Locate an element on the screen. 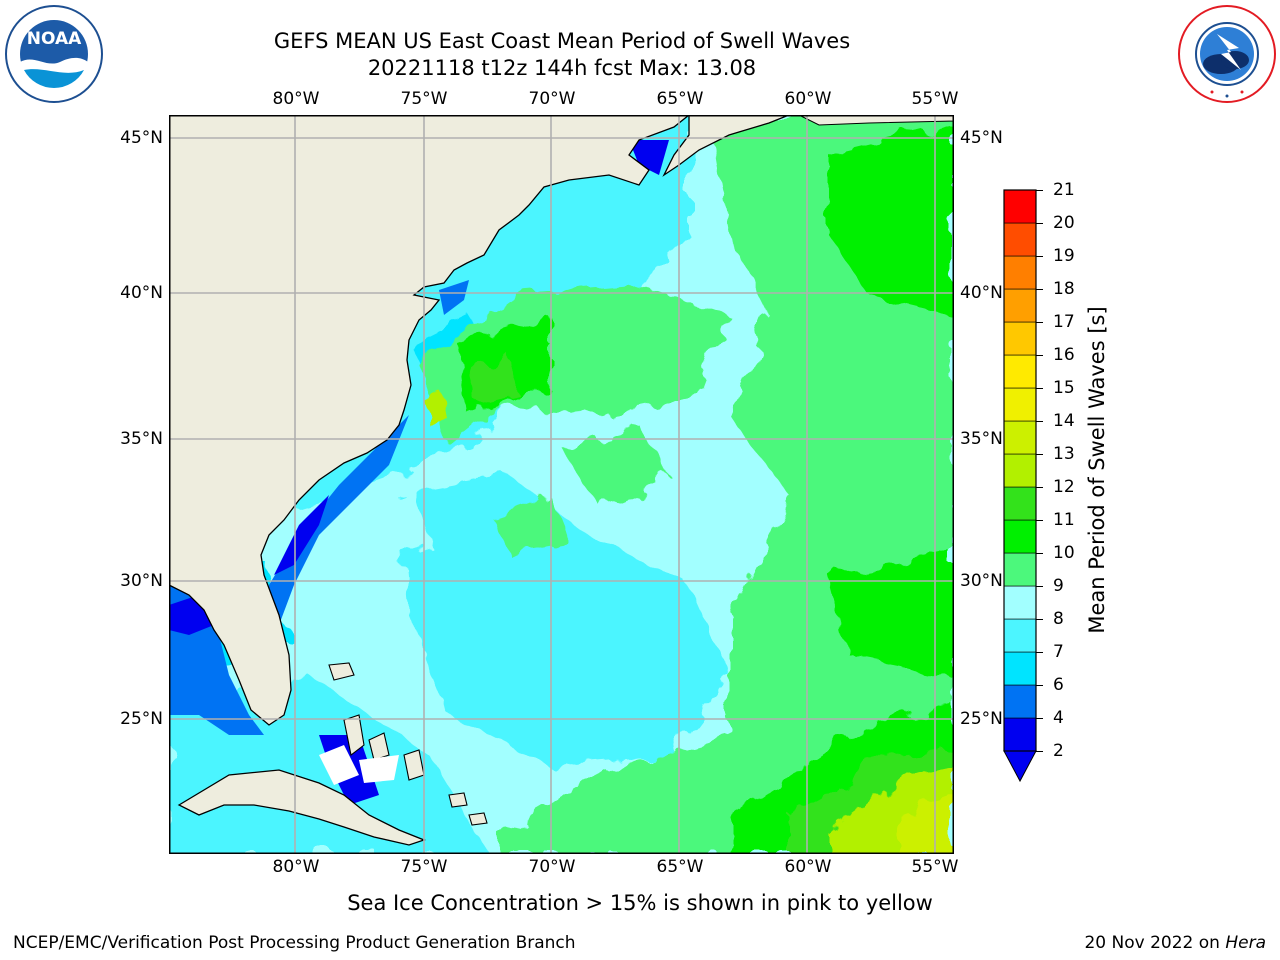 The width and height of the screenshot is (1280, 960). colorbar-under-triangle is located at coordinates (1020, 766).